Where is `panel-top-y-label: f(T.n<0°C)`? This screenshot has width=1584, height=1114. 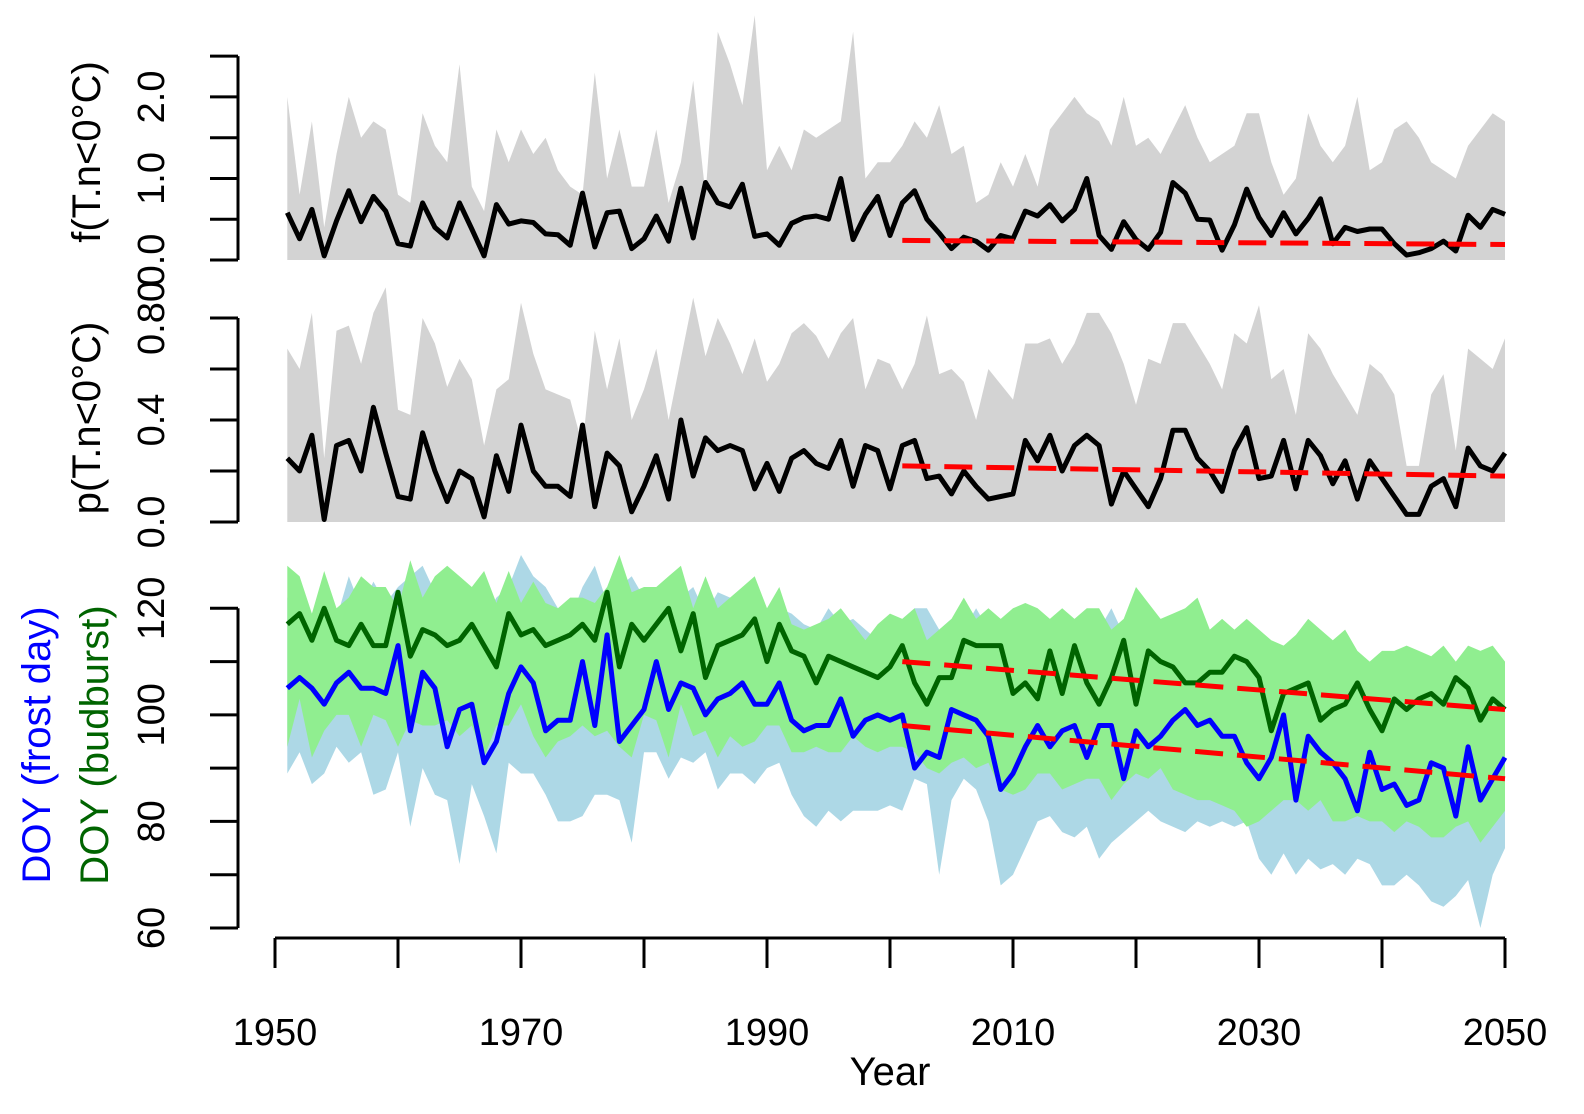 panel-top-y-label: f(T.n<0°C) is located at coordinates (87, 152).